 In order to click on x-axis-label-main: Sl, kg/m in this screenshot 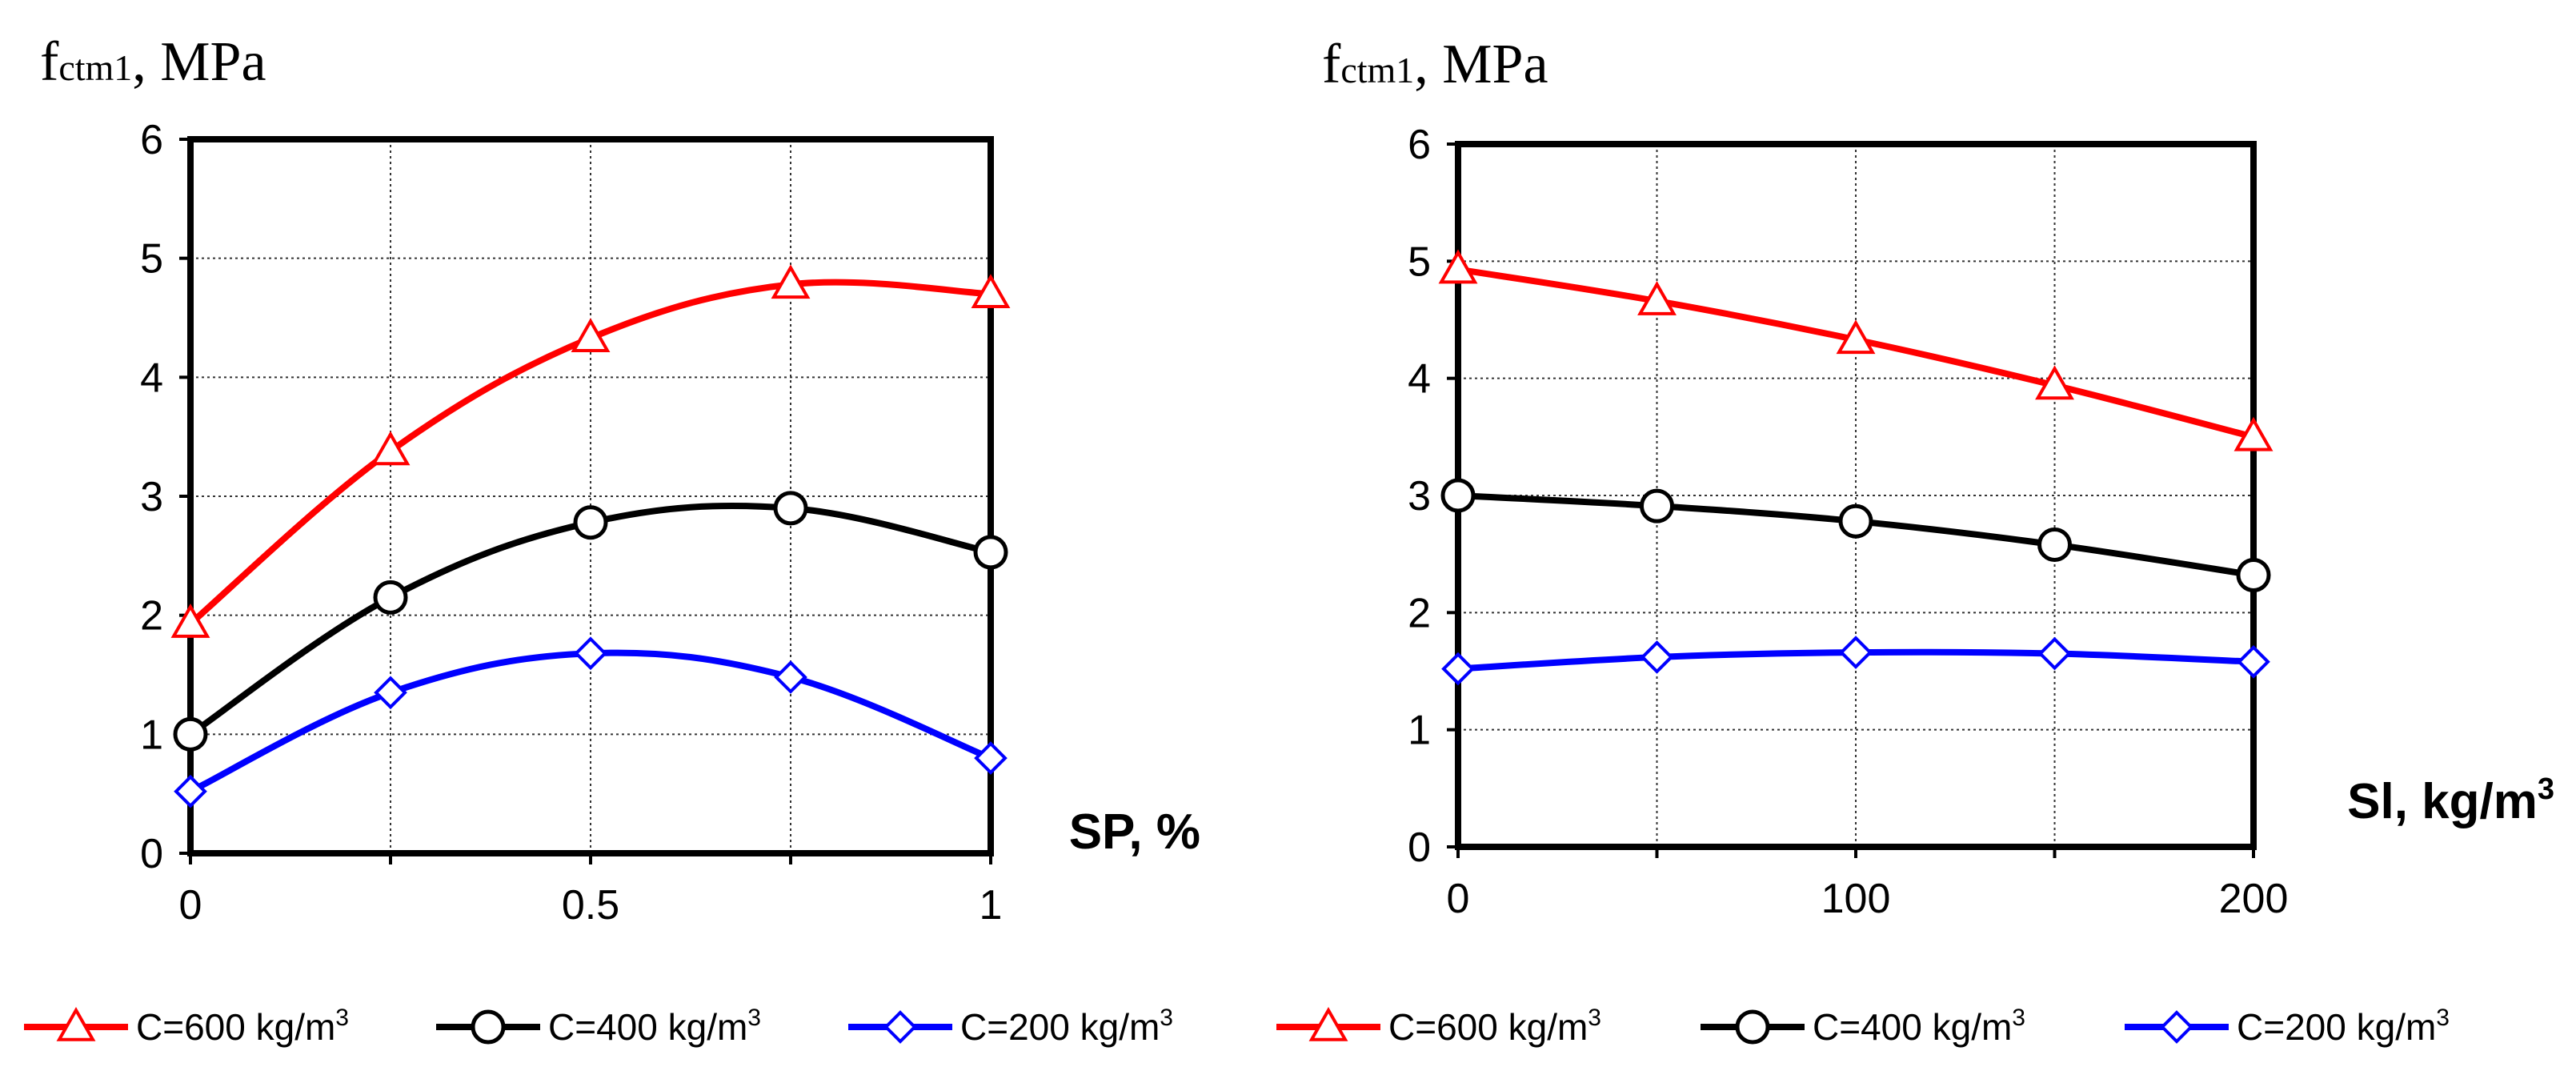, I will do `click(2442, 801)`.